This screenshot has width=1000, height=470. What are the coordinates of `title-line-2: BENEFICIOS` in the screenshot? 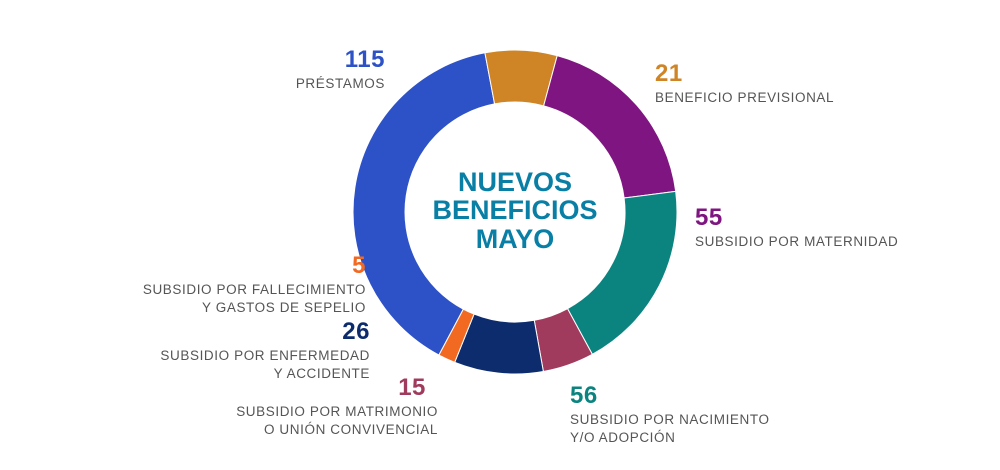 It's located at (515, 210).